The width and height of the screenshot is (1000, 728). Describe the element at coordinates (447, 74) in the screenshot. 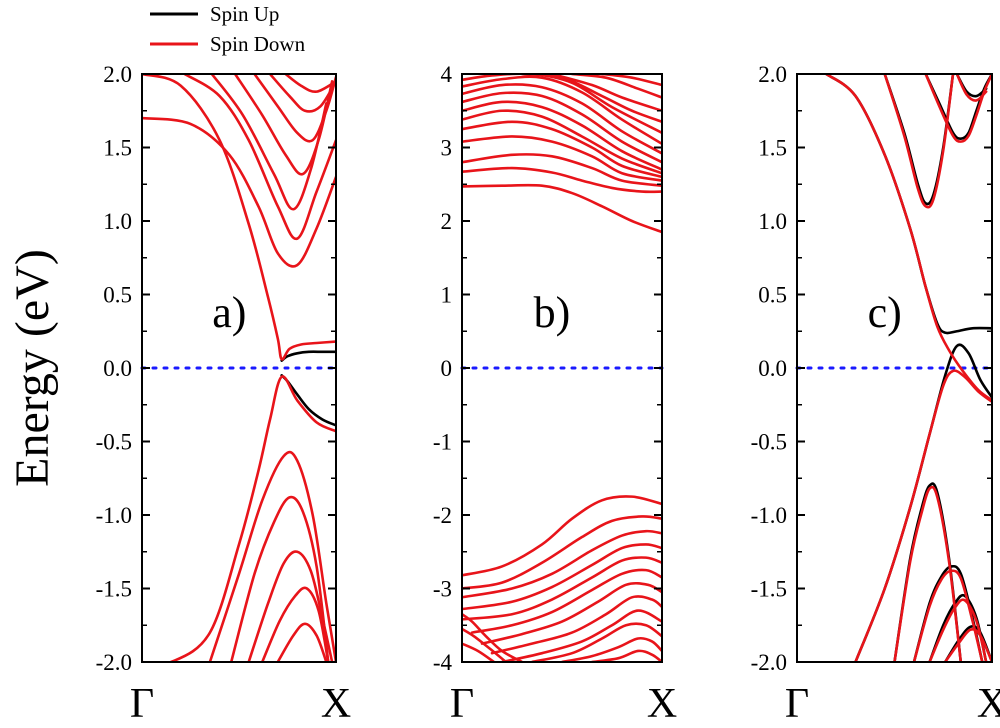

I see `y-tick-label: 4` at that location.